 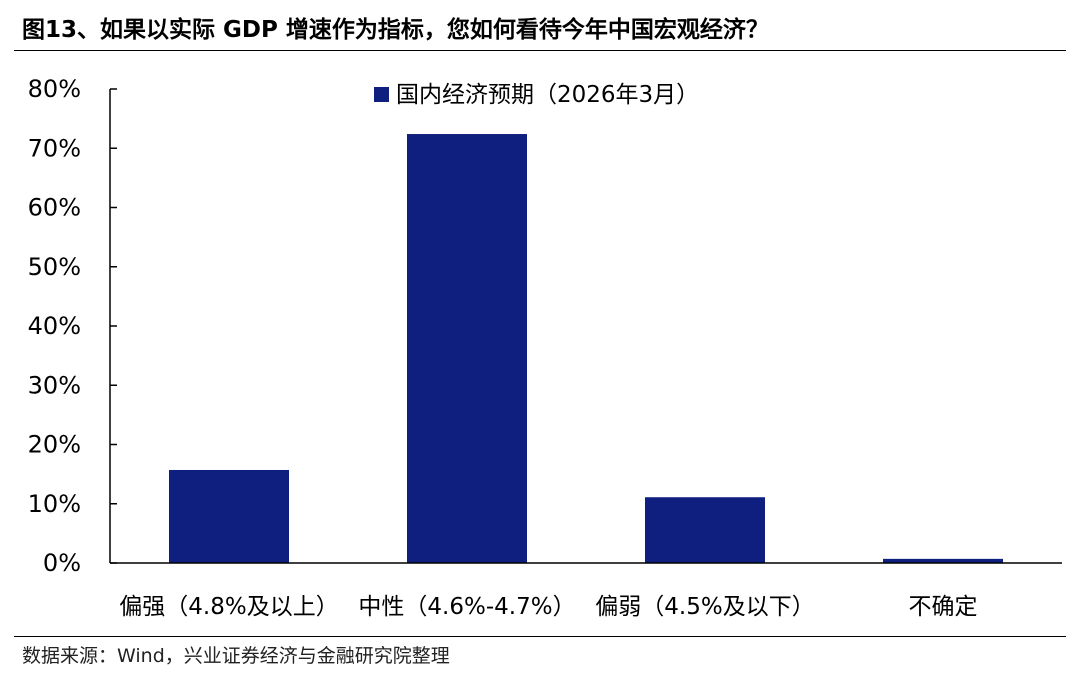 I want to click on x-axis: 偏强（4.8%及以上） 中性（4.6%-4.7%） 偏弱（4.5%及以下） 不确定, so click(x=586, y=591).